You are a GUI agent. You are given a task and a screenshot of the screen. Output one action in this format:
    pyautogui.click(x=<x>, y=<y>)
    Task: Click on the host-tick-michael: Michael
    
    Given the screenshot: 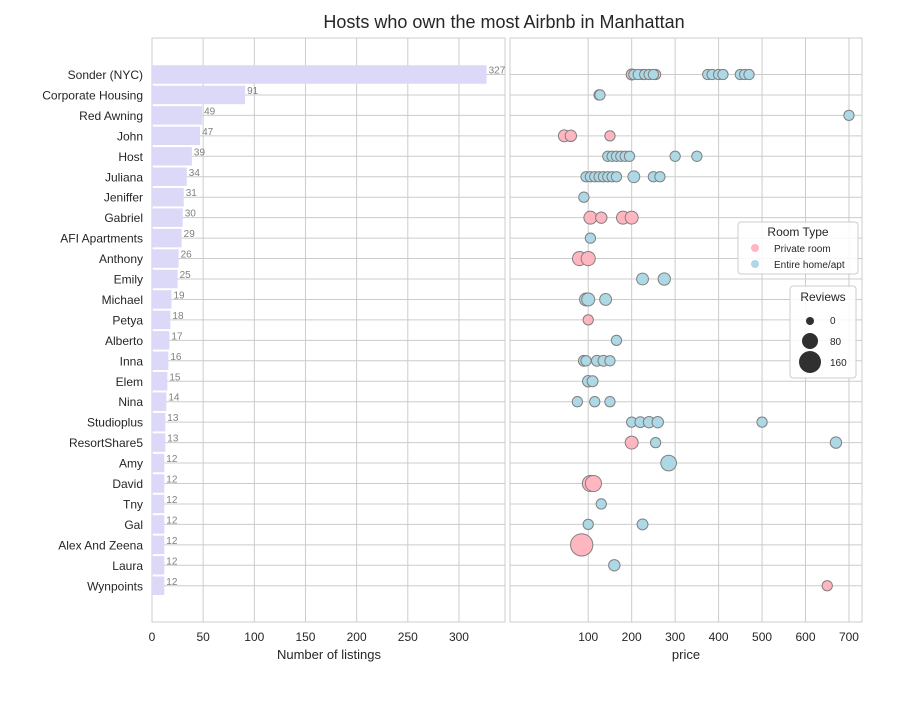 What is the action you would take?
    pyautogui.click(x=122, y=300)
    